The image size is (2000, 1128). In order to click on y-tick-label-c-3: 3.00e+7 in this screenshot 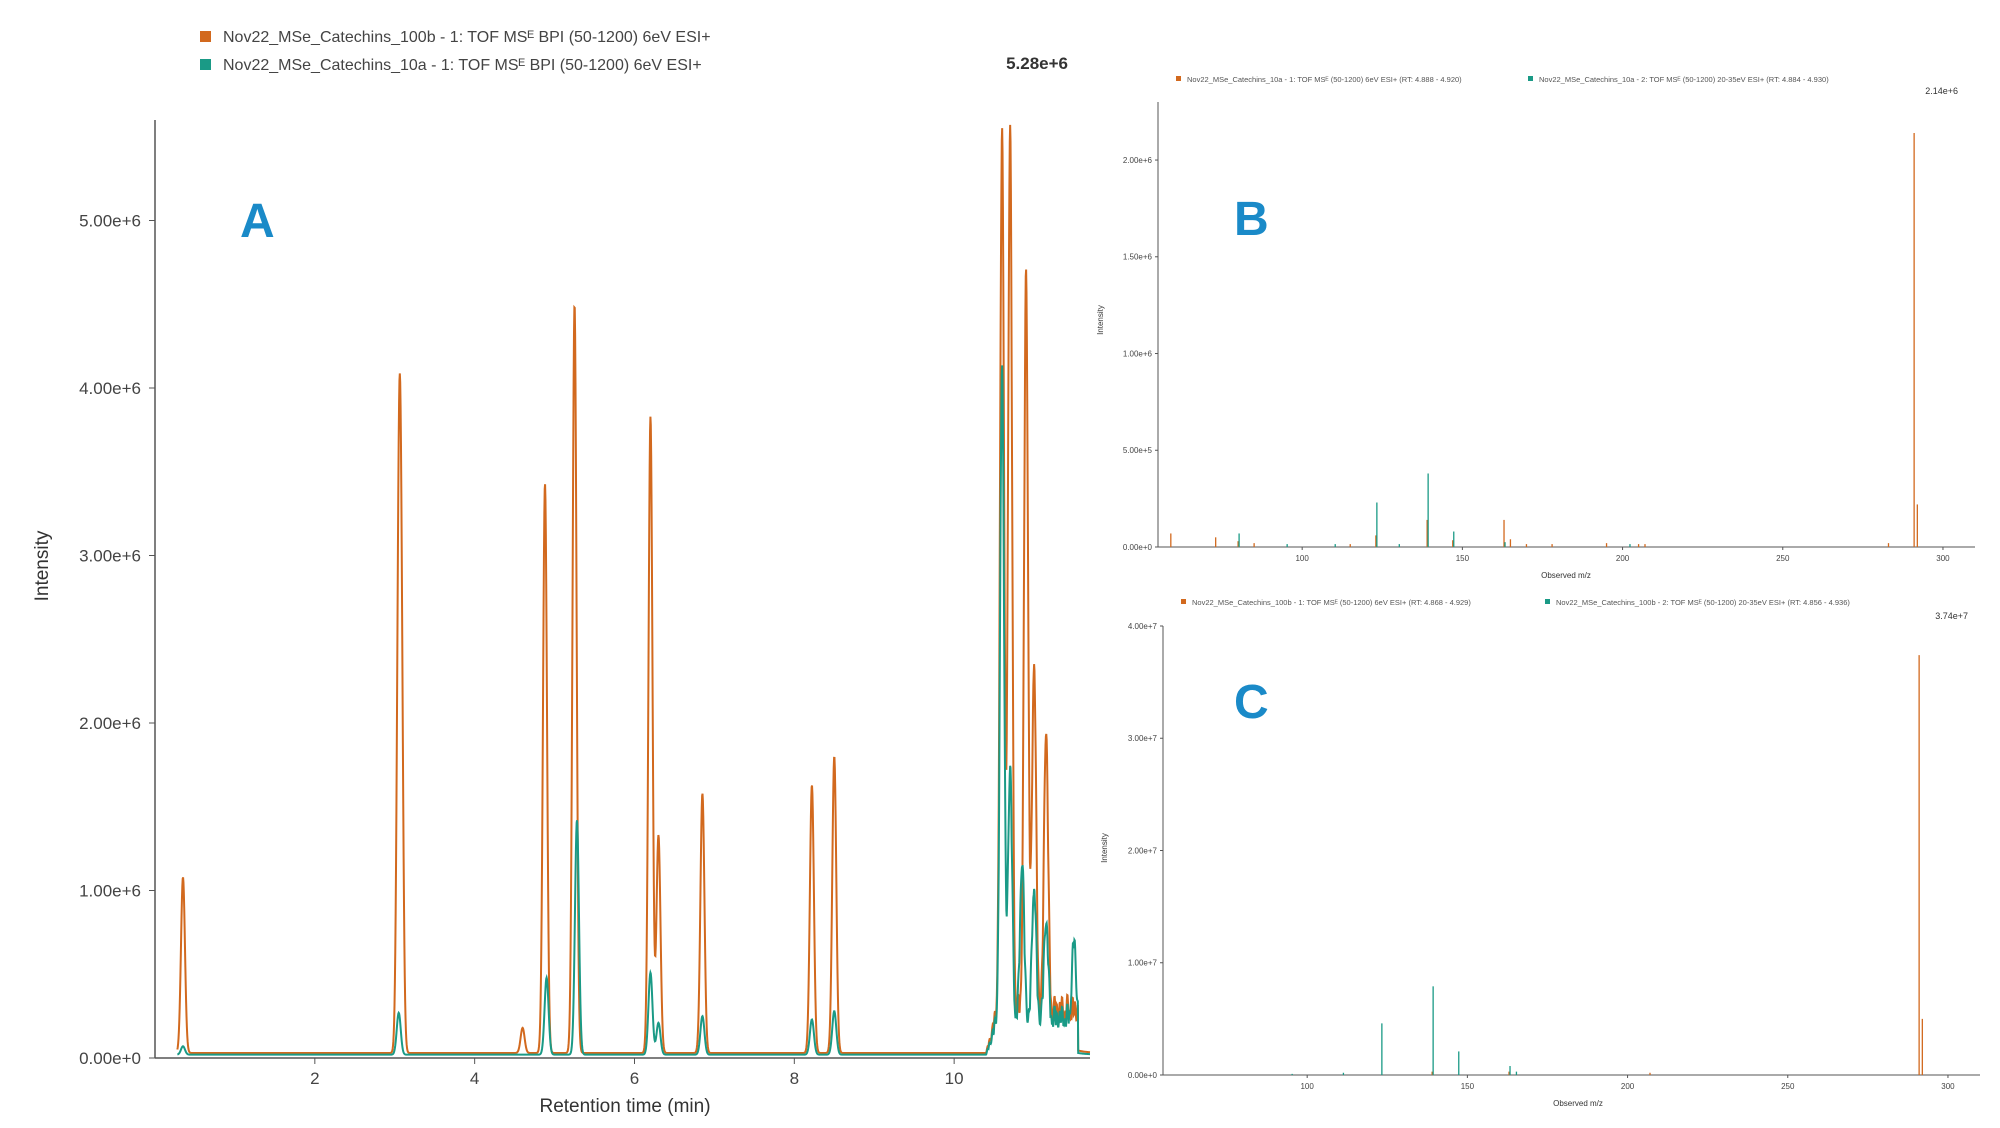, I will do `click(1143, 738)`.